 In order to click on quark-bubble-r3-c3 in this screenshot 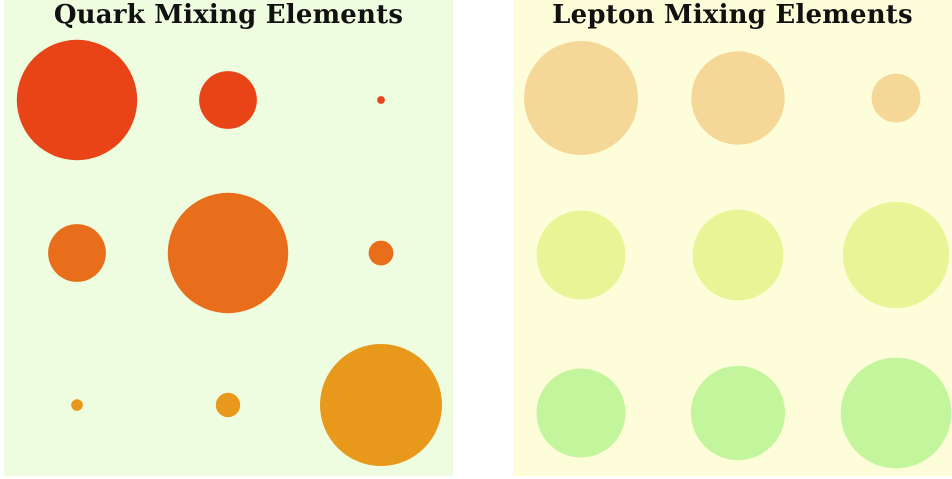, I will do `click(381, 405)`.